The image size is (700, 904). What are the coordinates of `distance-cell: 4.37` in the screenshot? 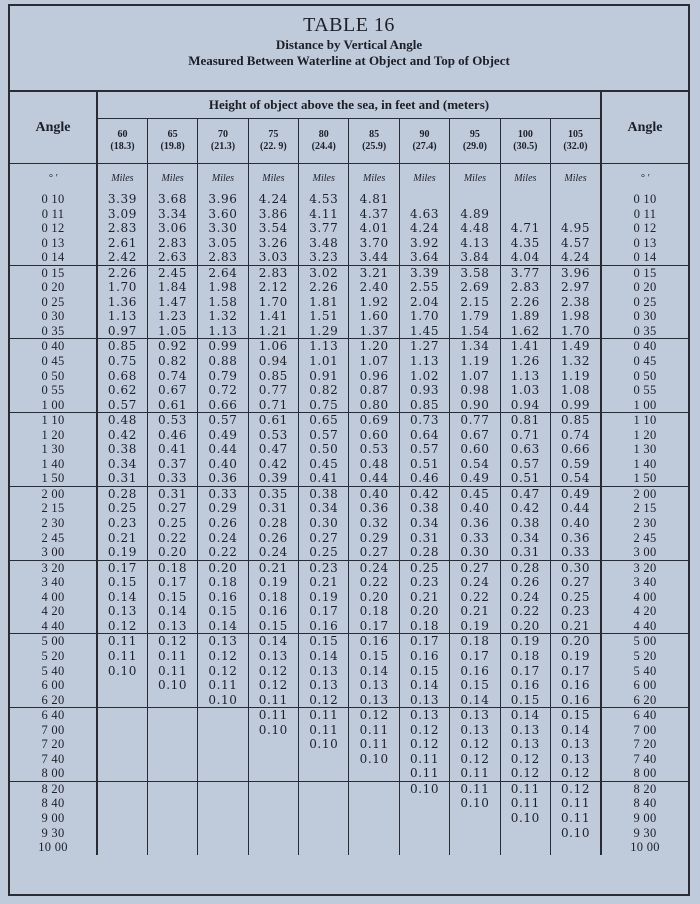 It's located at (374, 214).